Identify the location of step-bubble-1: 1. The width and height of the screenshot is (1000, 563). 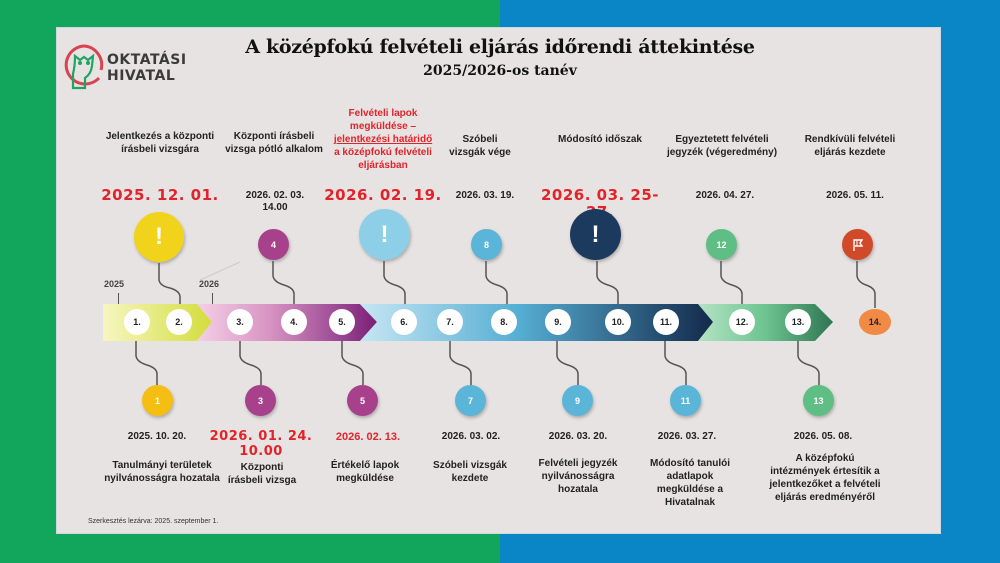
(157, 400).